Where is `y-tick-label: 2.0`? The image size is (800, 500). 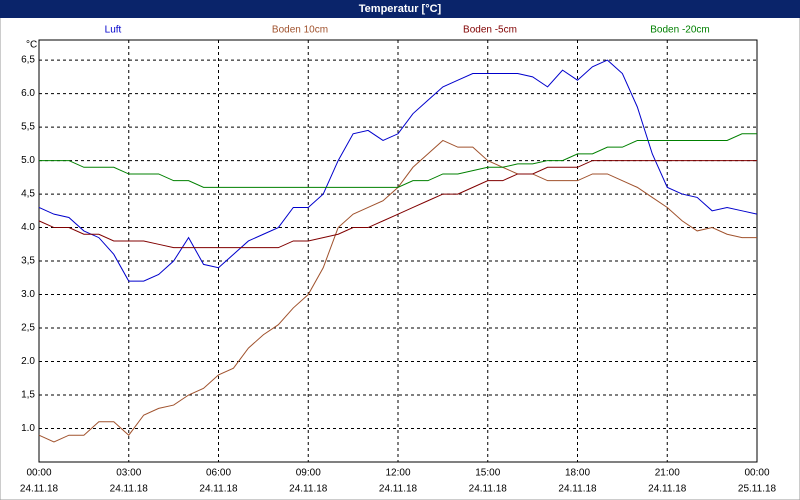
y-tick-label: 2.0 is located at coordinates (28, 361).